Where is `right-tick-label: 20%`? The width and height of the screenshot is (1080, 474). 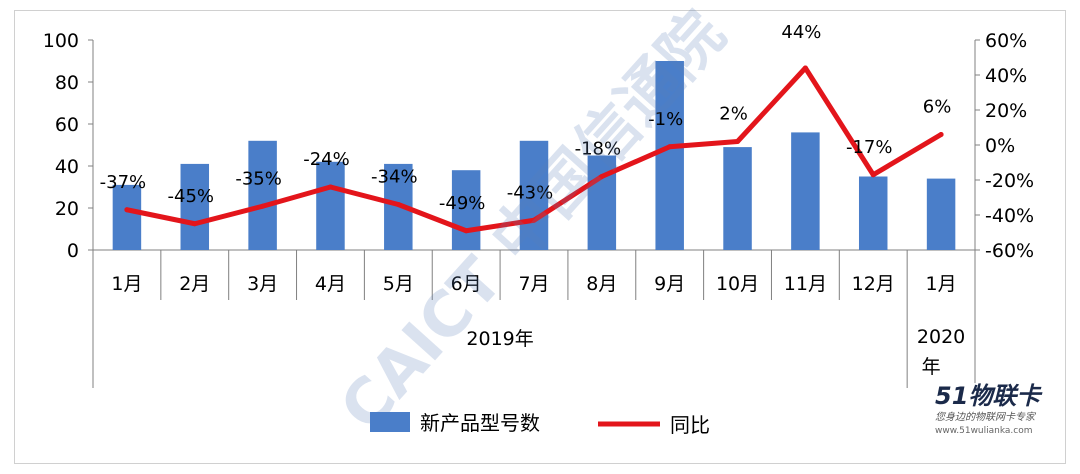
right-tick-label: 20% is located at coordinates (1006, 111).